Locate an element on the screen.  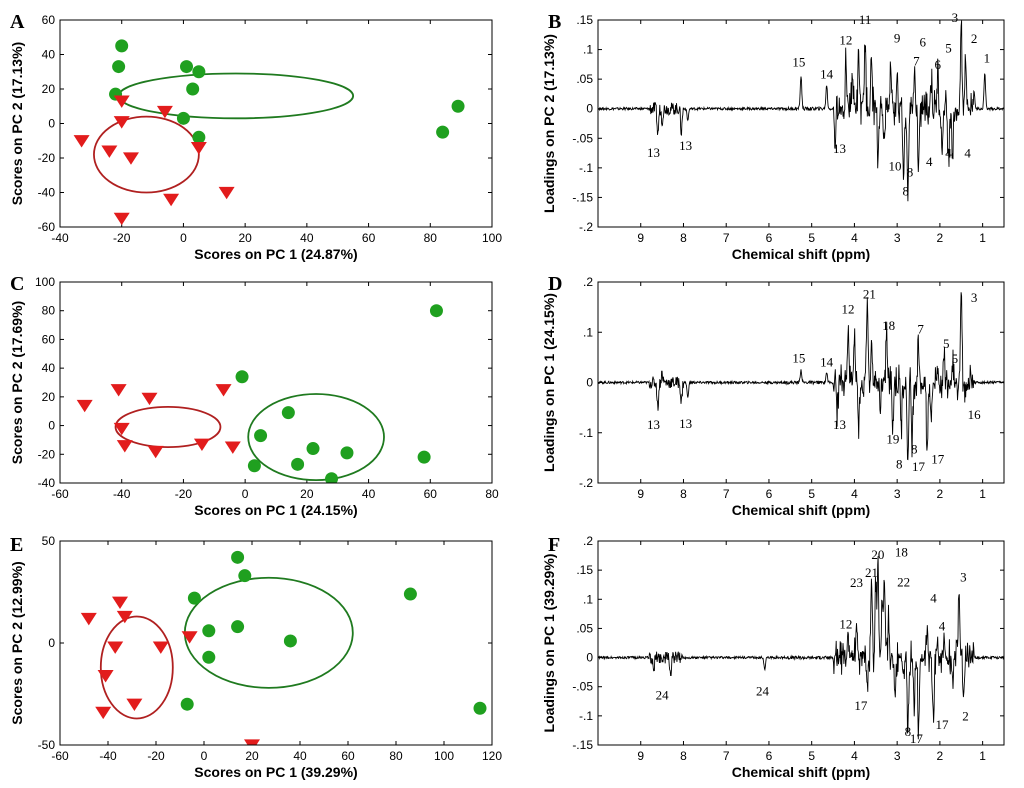
y-tick-label: .2 is located at coordinates (588, 541).